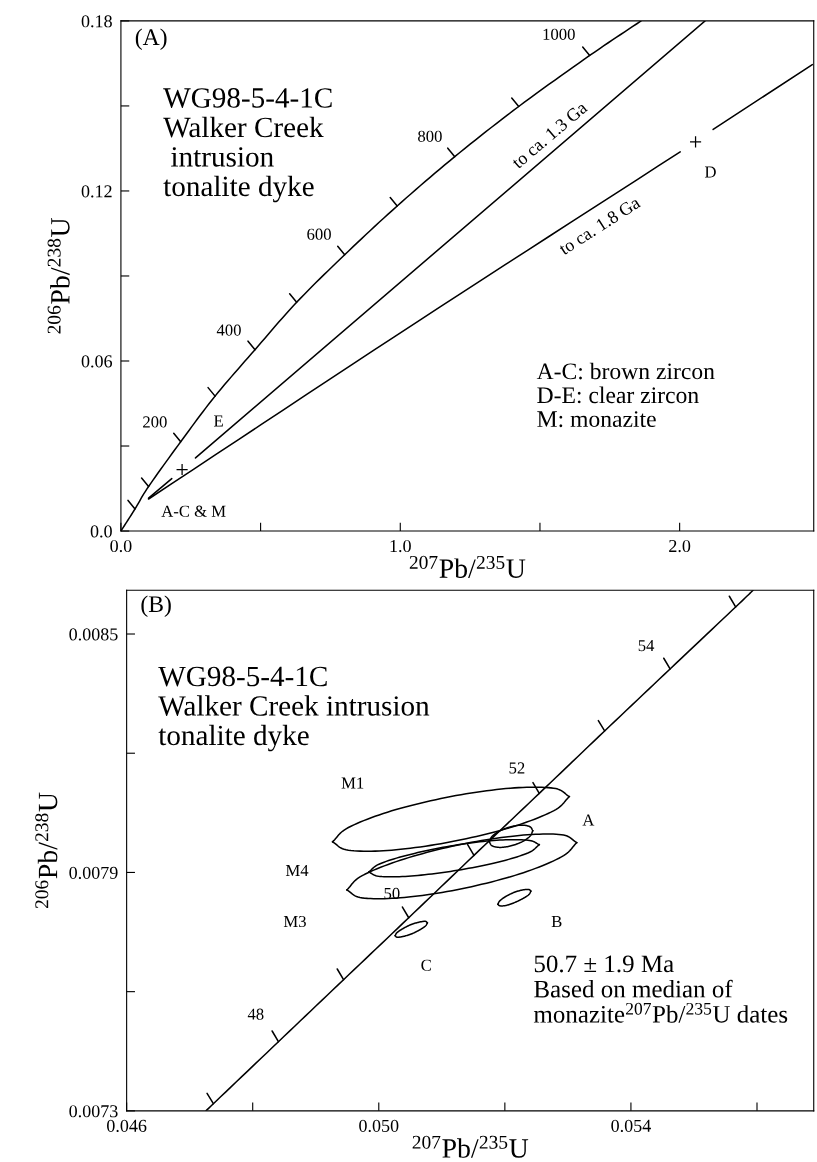  I want to click on annotation: 200, so click(155, 422).